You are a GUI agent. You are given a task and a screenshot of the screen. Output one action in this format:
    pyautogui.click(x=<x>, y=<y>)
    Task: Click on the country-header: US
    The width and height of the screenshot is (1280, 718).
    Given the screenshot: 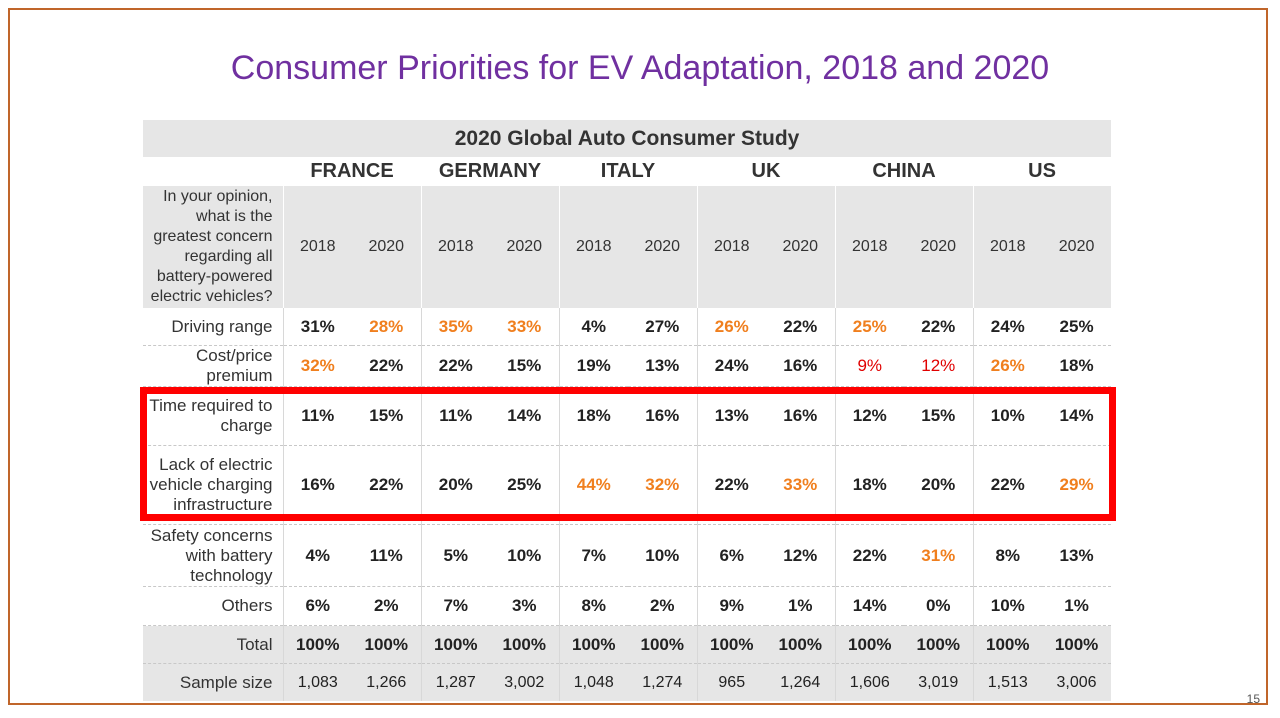 What is the action you would take?
    pyautogui.click(x=1042, y=171)
    